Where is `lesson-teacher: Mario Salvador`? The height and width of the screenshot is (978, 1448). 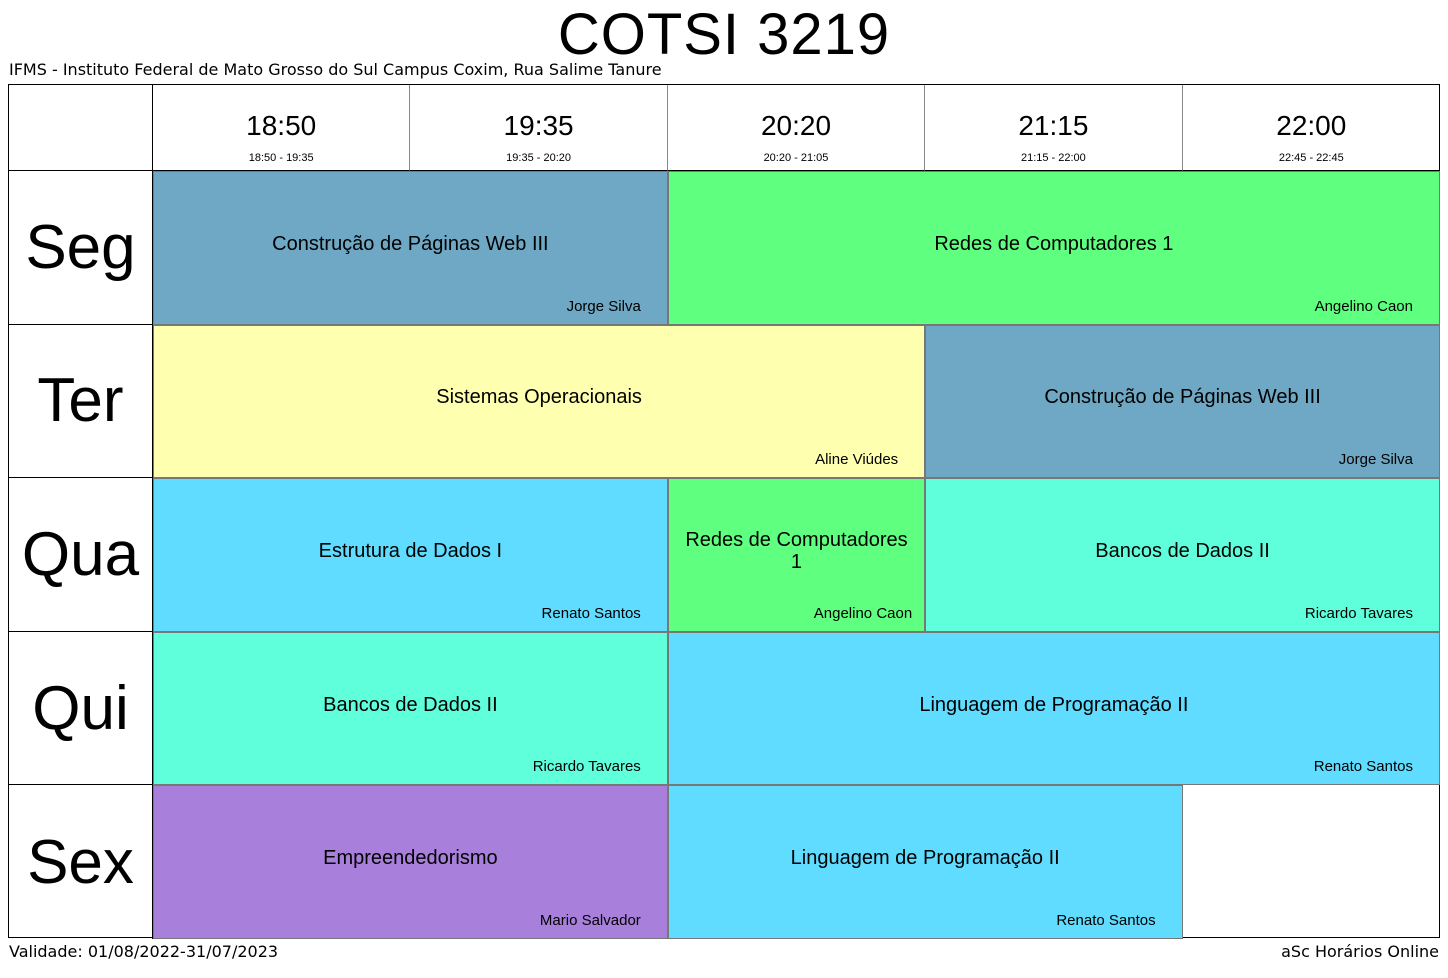
lesson-teacher: Mario Salvador is located at coordinates (590, 920).